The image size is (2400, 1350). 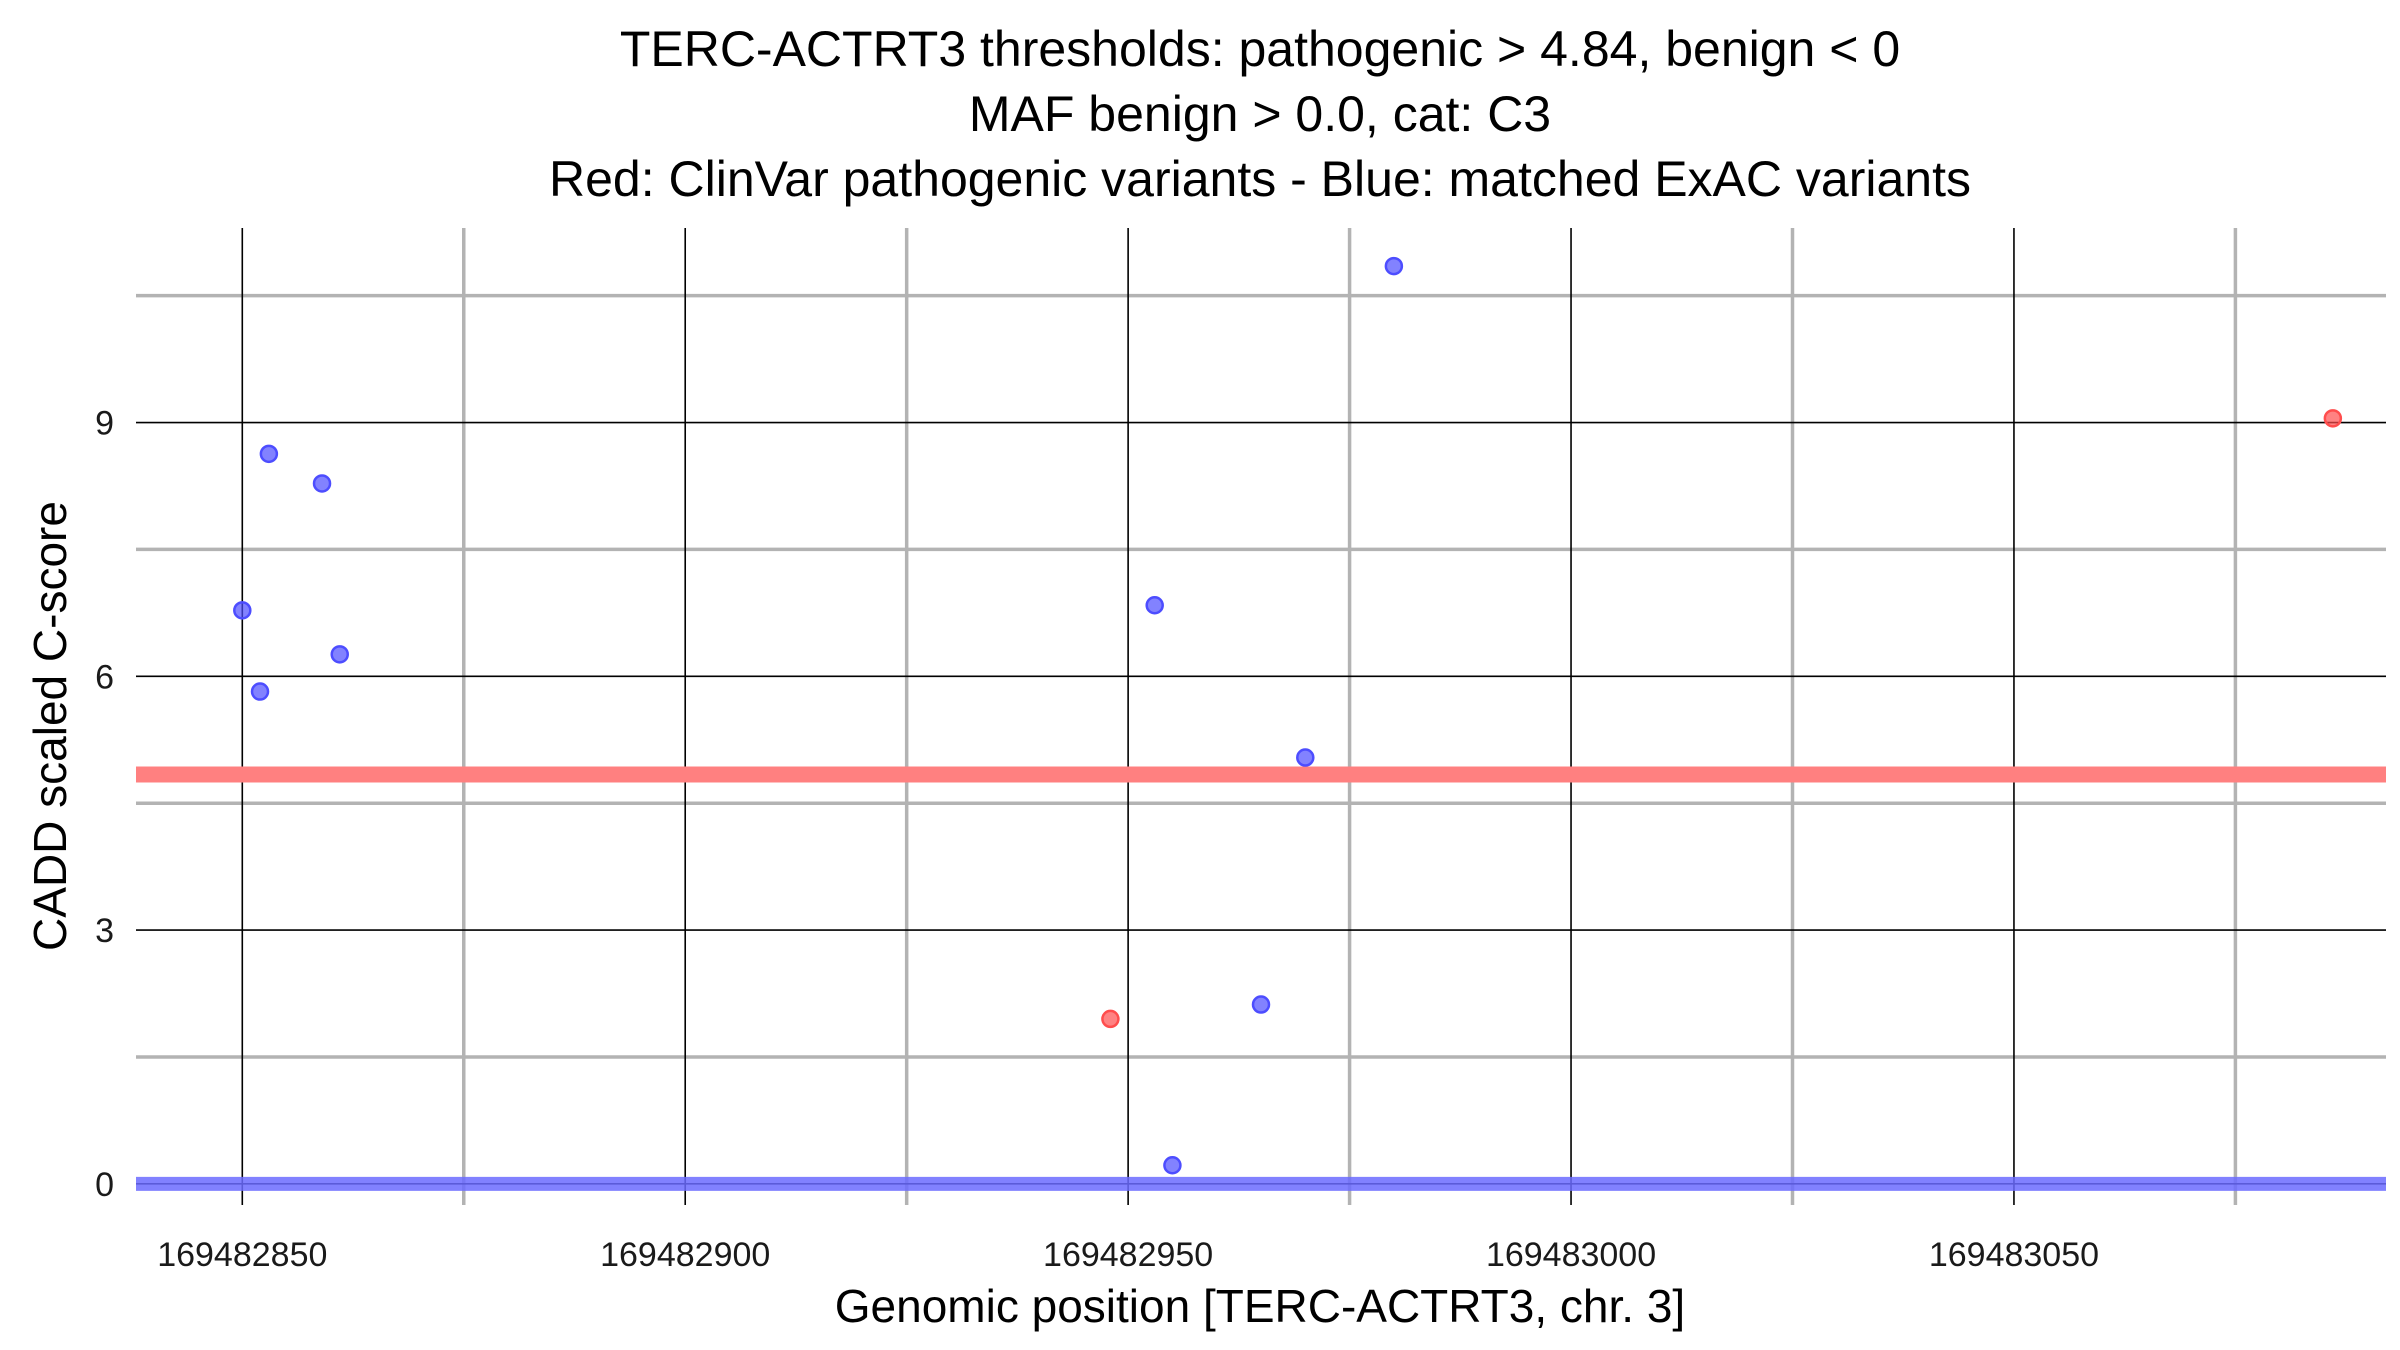 What do you see at coordinates (685, 1255) in the screenshot?
I see `x-tick-label: 169482900` at bounding box center [685, 1255].